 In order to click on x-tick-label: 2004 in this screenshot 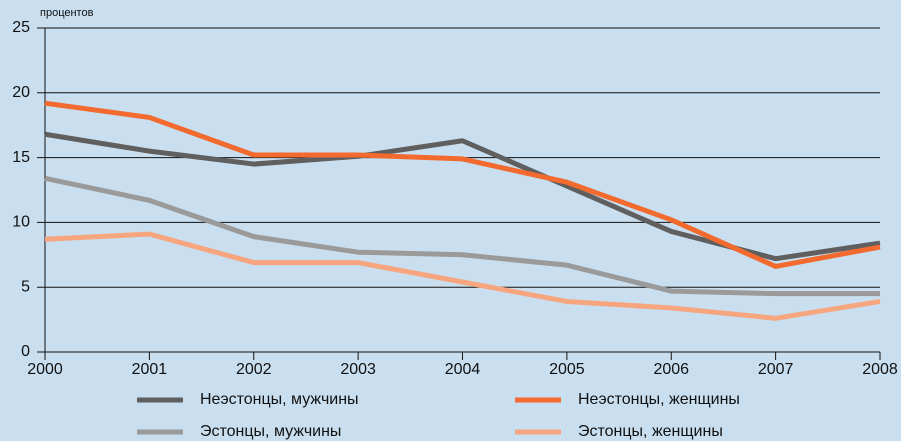, I will do `click(463, 369)`.